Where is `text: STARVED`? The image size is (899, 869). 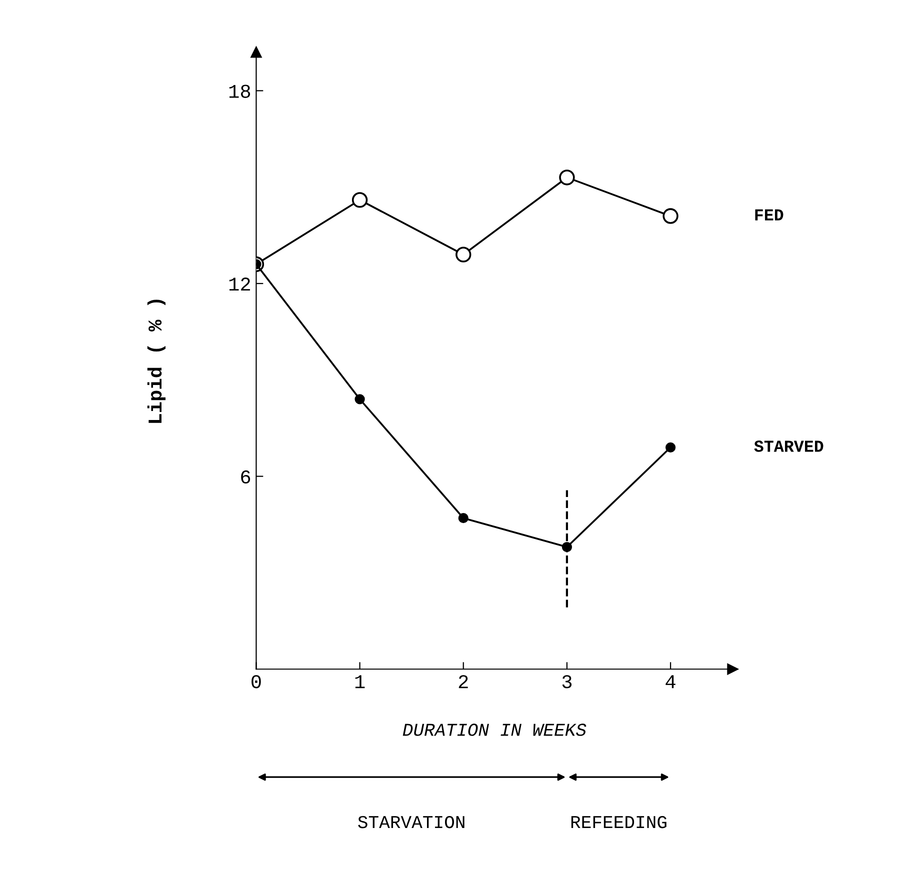
text: STARVED is located at coordinates (789, 446).